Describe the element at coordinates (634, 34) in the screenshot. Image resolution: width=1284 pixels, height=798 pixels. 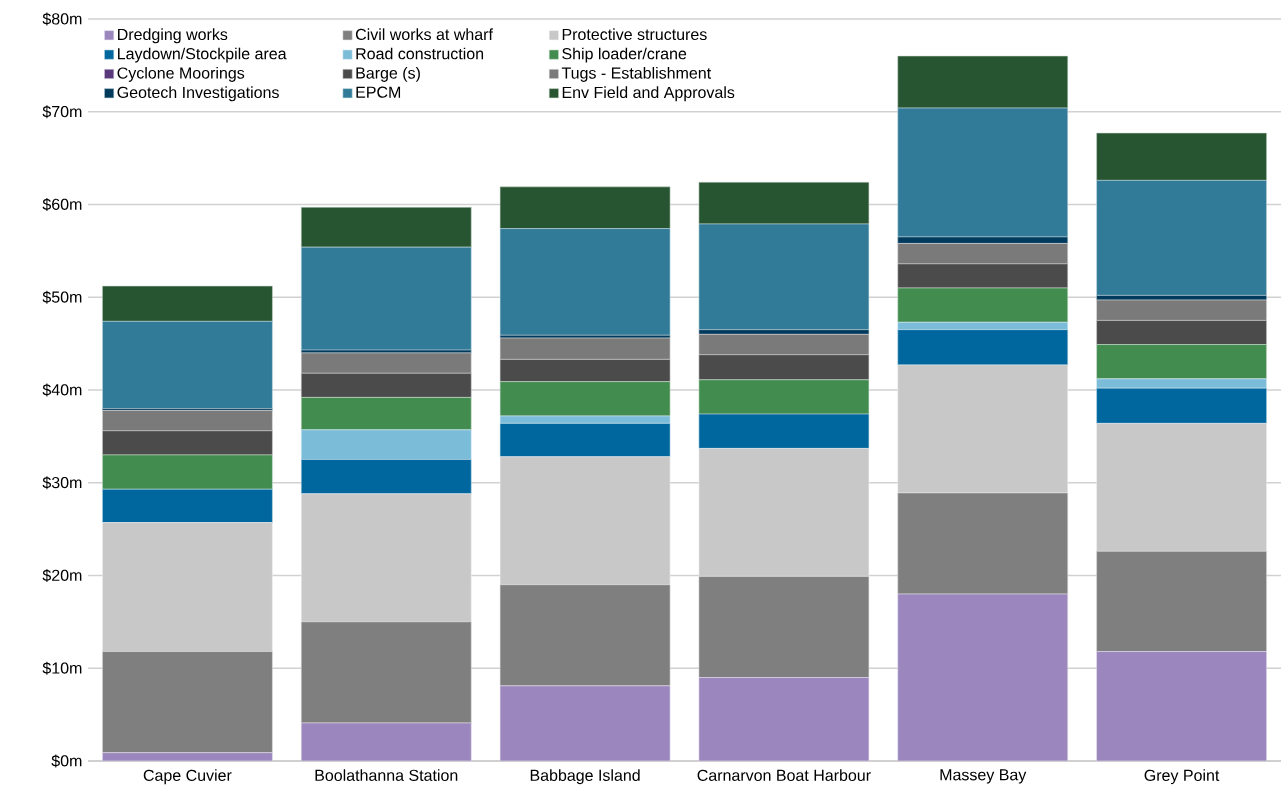
I see `legend-label: Protective structures` at that location.